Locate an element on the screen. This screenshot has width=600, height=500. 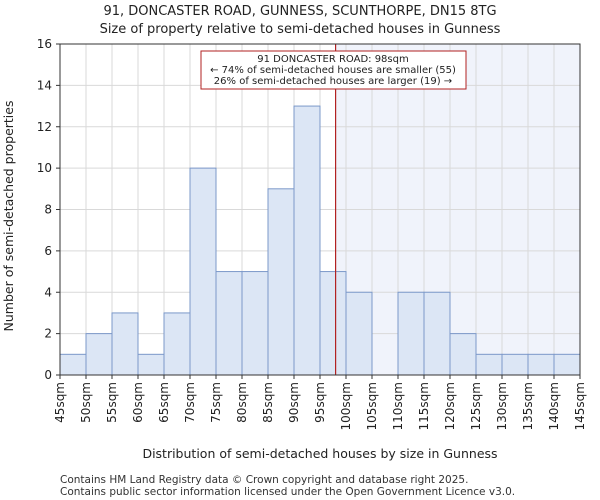
bar-45sqm is located at coordinates (73, 364).